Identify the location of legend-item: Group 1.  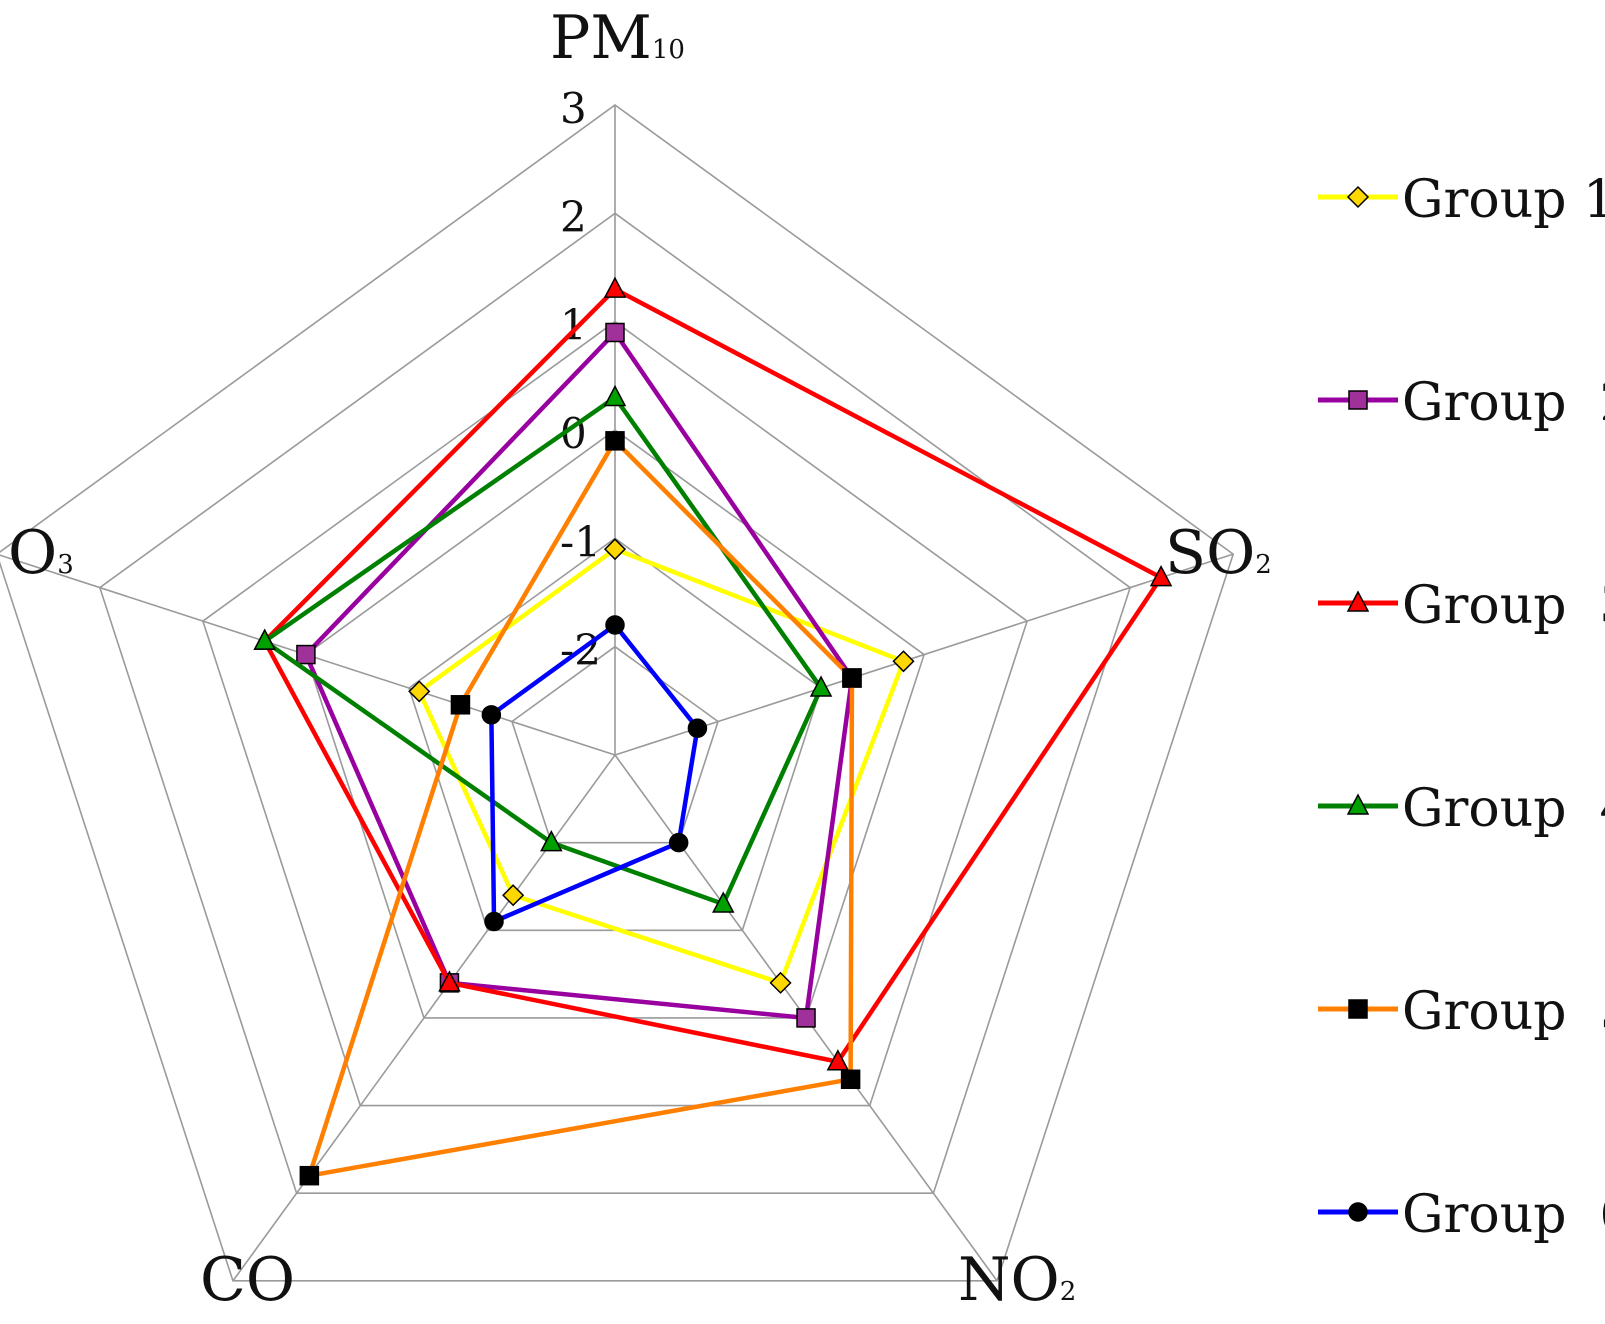
(1461, 200).